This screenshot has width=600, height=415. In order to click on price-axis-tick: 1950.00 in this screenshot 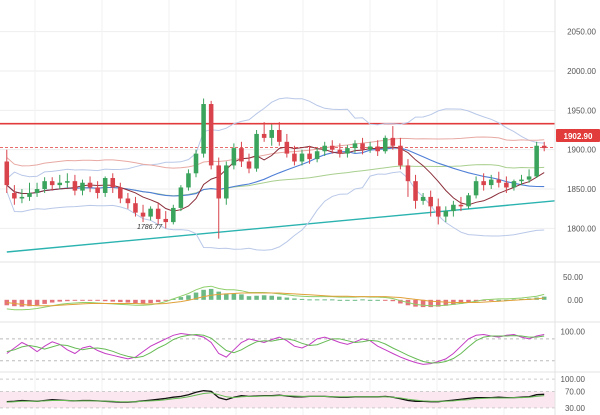, I will do `click(581, 110)`.